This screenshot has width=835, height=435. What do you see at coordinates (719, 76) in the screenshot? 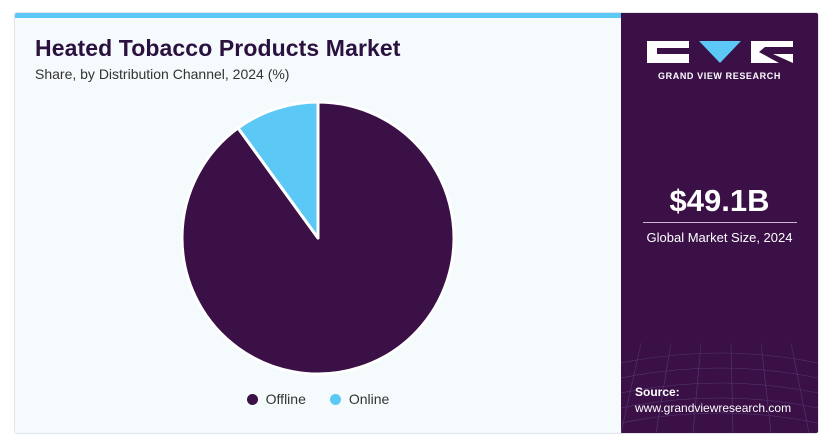
I see `brand-name: GRAND VIEW RESEARCH` at bounding box center [719, 76].